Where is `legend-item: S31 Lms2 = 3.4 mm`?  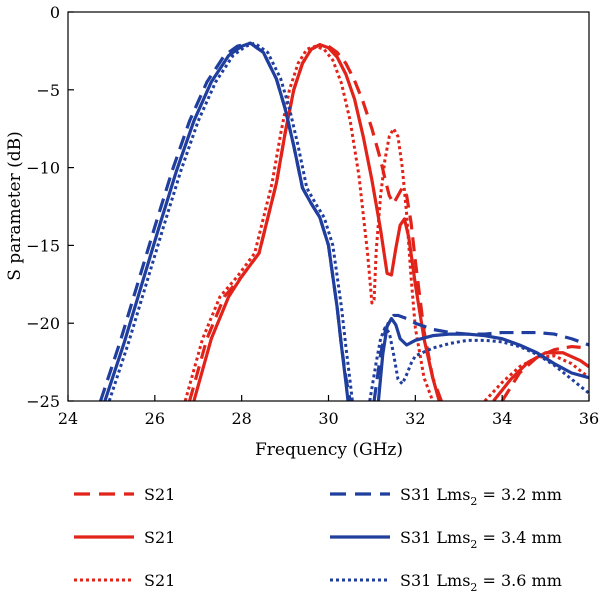 legend-item: S31 Lms2 = 3.4 mm is located at coordinates (446, 539).